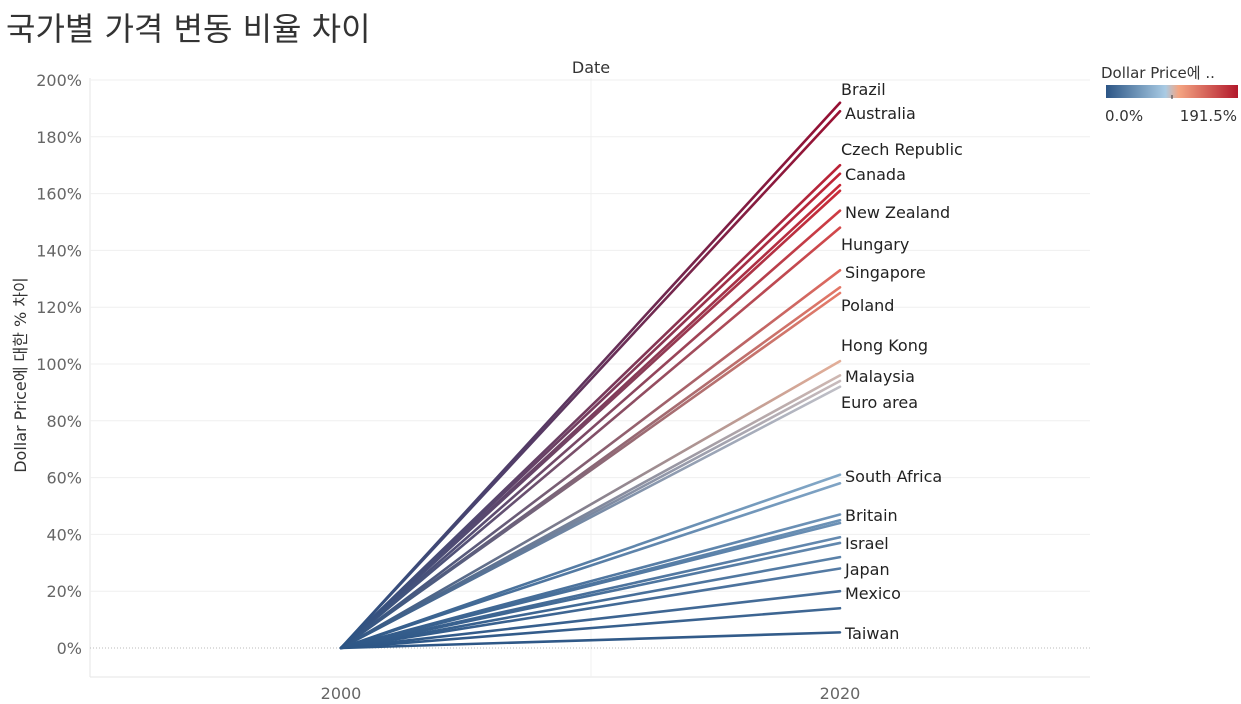  Describe the element at coordinates (59, 307) in the screenshot. I see `y-tick-label: 120%` at that location.